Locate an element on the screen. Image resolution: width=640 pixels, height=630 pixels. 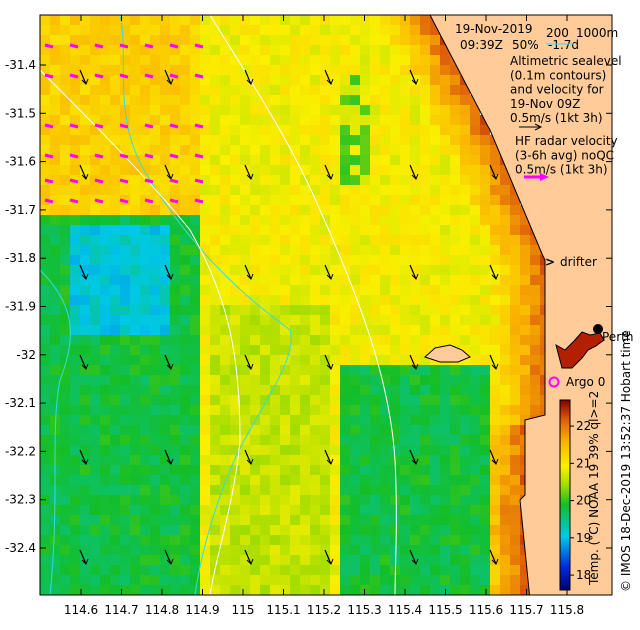
lon-tick-label: 114.7 is located at coordinates (121, 610).